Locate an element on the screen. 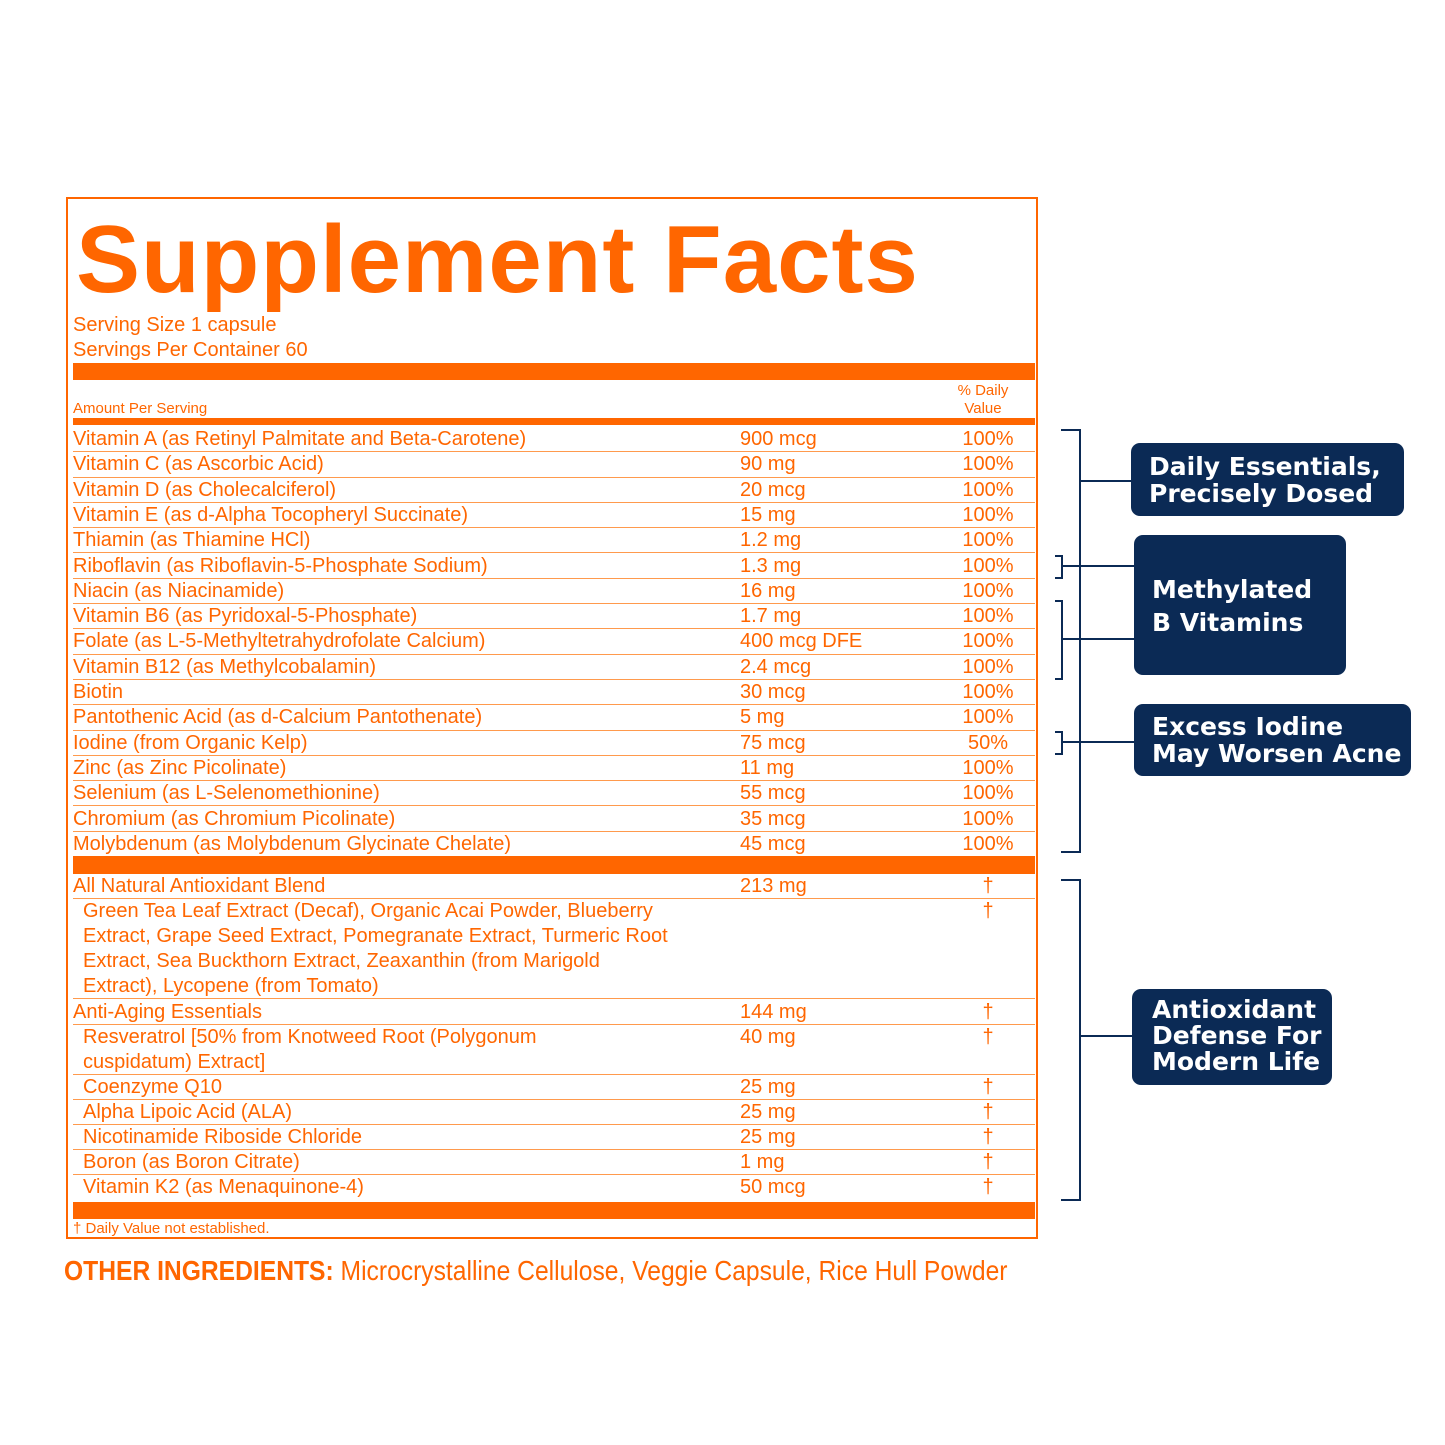  blend-name: Alpha Lipoic Acid (ALA) is located at coordinates (187, 1112).